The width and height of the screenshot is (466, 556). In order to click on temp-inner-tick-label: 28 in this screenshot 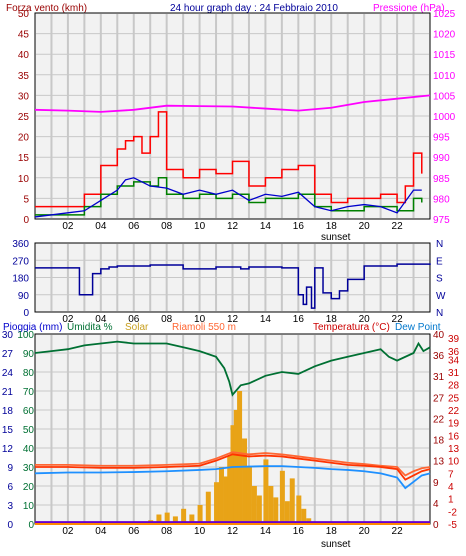, I will do `click(454, 386)`.